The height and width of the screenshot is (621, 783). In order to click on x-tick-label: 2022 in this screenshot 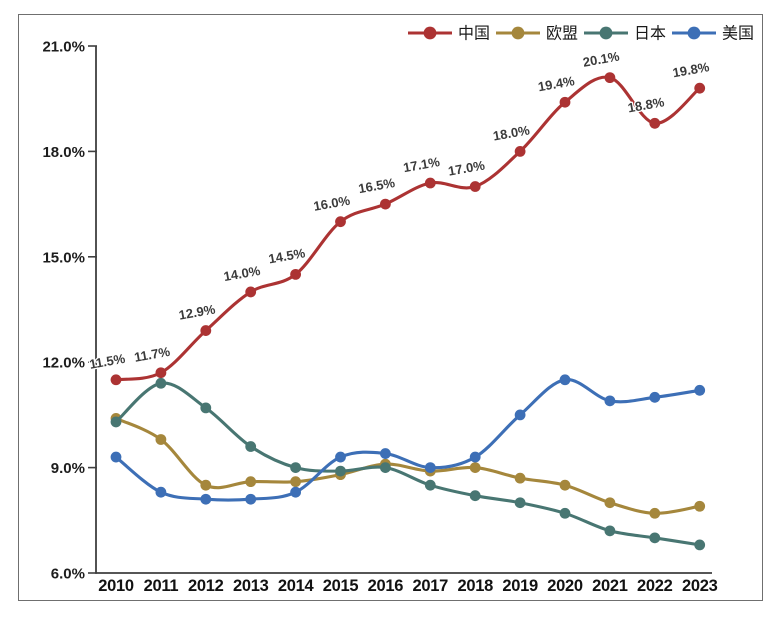, I will do `click(655, 586)`.